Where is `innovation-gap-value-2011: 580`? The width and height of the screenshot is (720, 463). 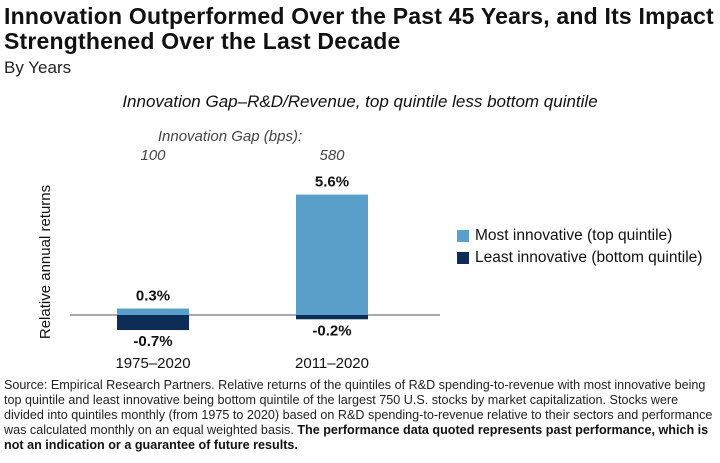
innovation-gap-value-2011: 580 is located at coordinates (332, 155).